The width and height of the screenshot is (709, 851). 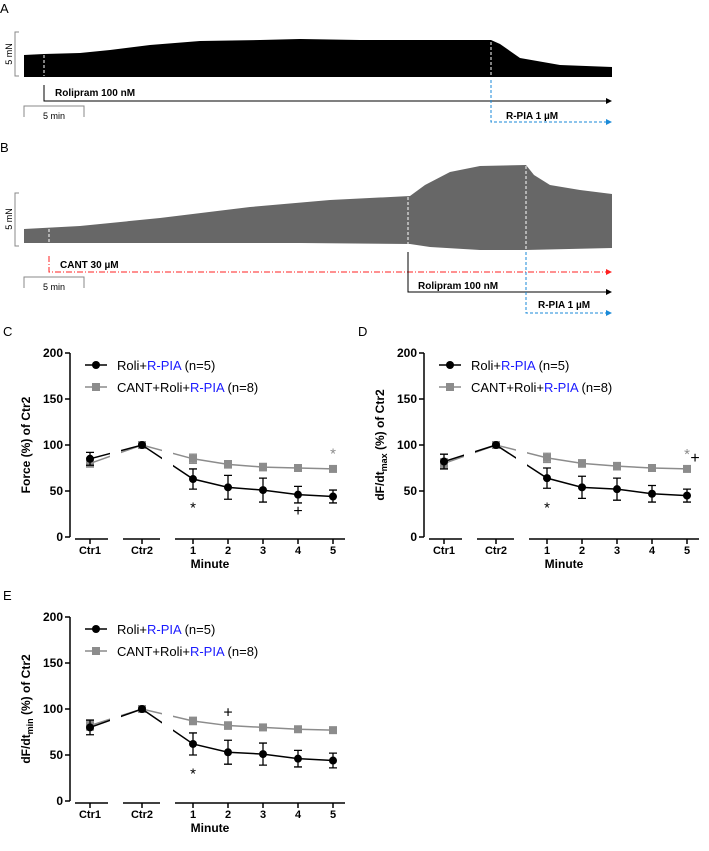 What do you see at coordinates (362, 331) in the screenshot?
I see `panel-label-d: D` at bounding box center [362, 331].